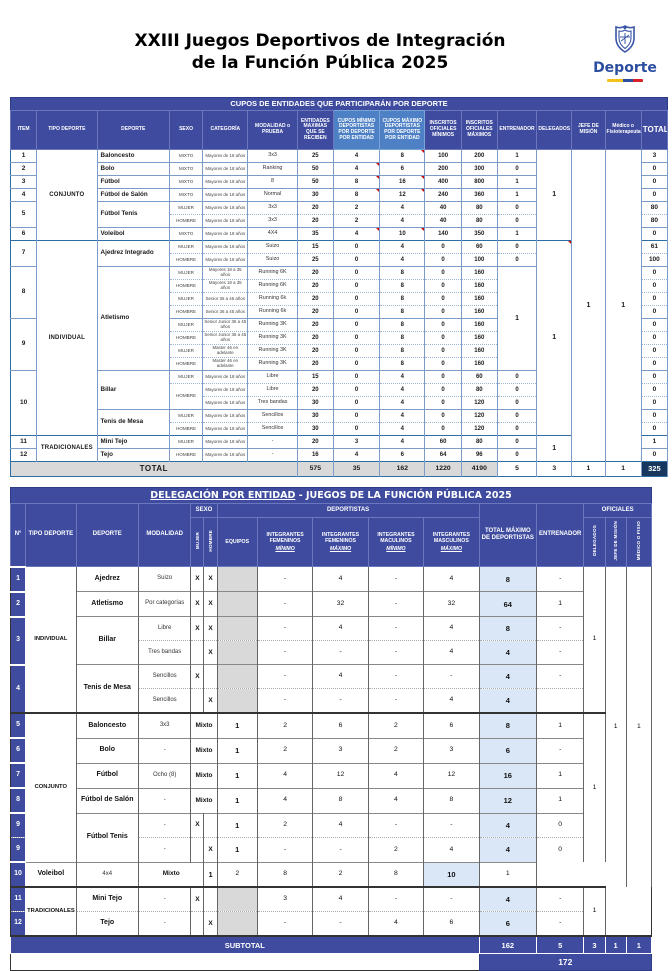 The image size is (672, 971). What do you see at coordinates (225, 273) in the screenshot?
I see `cell: Mayores 18 a 35 años` at bounding box center [225, 273].